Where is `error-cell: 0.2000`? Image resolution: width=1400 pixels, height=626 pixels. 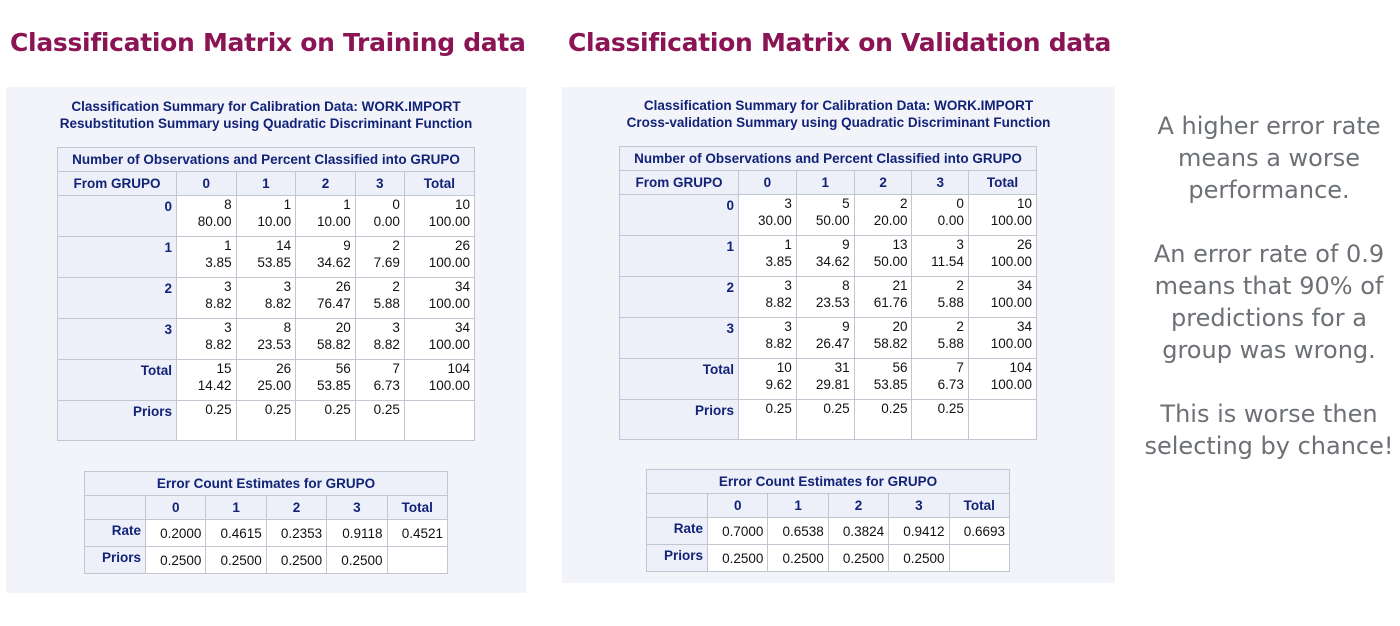
error-cell: 0.2000 is located at coordinates (175, 533).